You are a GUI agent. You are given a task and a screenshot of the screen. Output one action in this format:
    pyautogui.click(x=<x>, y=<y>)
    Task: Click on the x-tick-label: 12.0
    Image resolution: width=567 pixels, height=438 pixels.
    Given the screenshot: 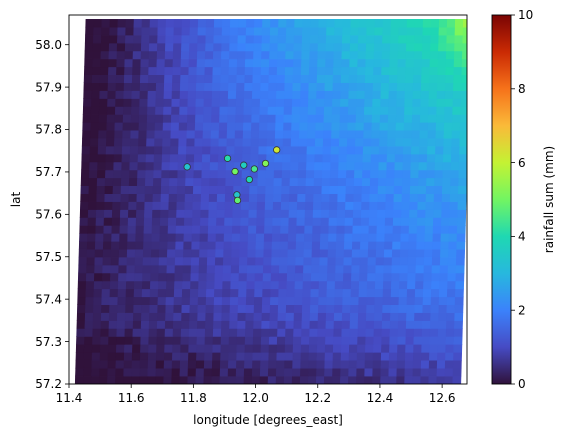 What is the action you would take?
    pyautogui.click(x=255, y=398)
    